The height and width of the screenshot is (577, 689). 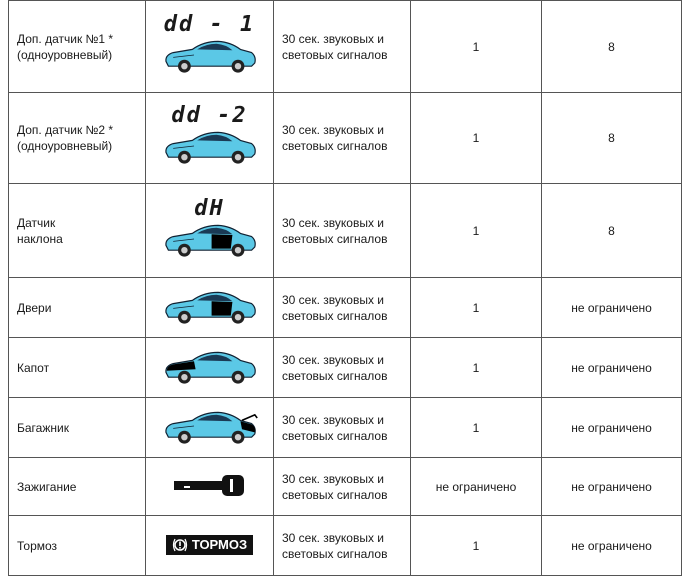 I want to click on sensor-name: Двери, so click(x=77, y=307).